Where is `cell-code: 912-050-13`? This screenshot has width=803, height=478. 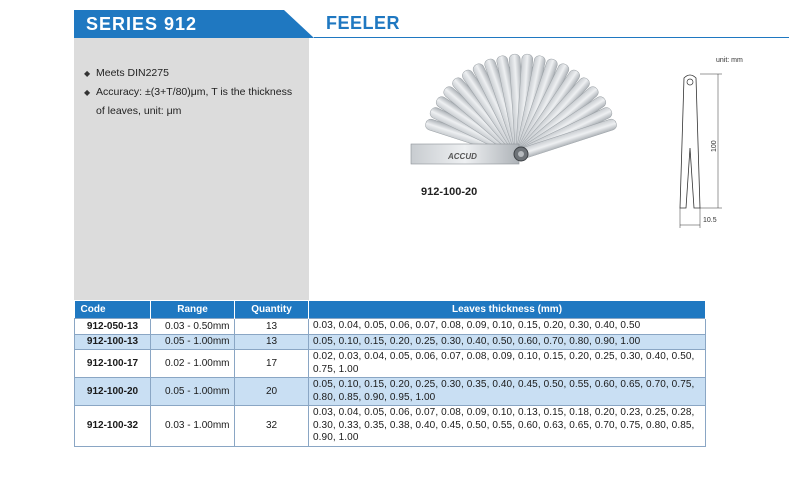
cell-code: 912-050-13 is located at coordinates (112, 326).